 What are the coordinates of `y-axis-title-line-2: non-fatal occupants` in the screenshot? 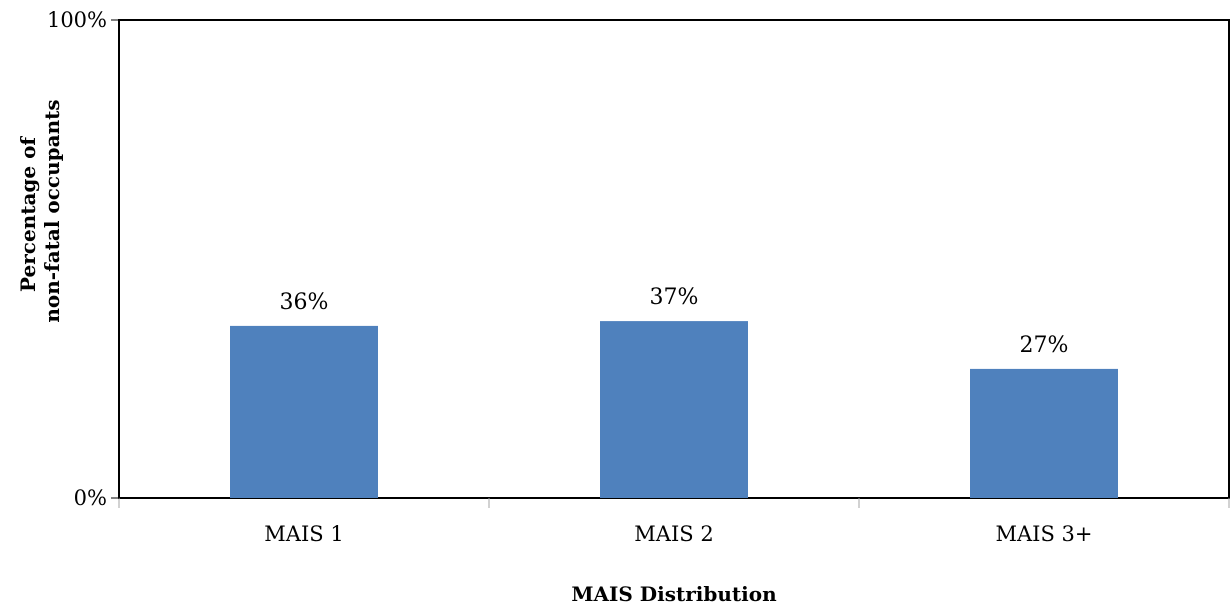 It's located at (52, 210).